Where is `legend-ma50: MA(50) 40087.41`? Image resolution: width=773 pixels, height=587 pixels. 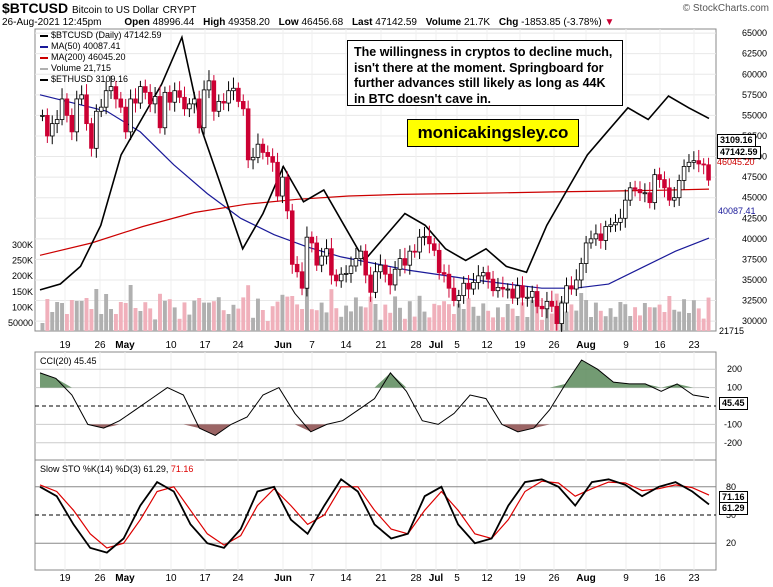 legend-ma50: MA(50) 40087.41 is located at coordinates (80, 46).